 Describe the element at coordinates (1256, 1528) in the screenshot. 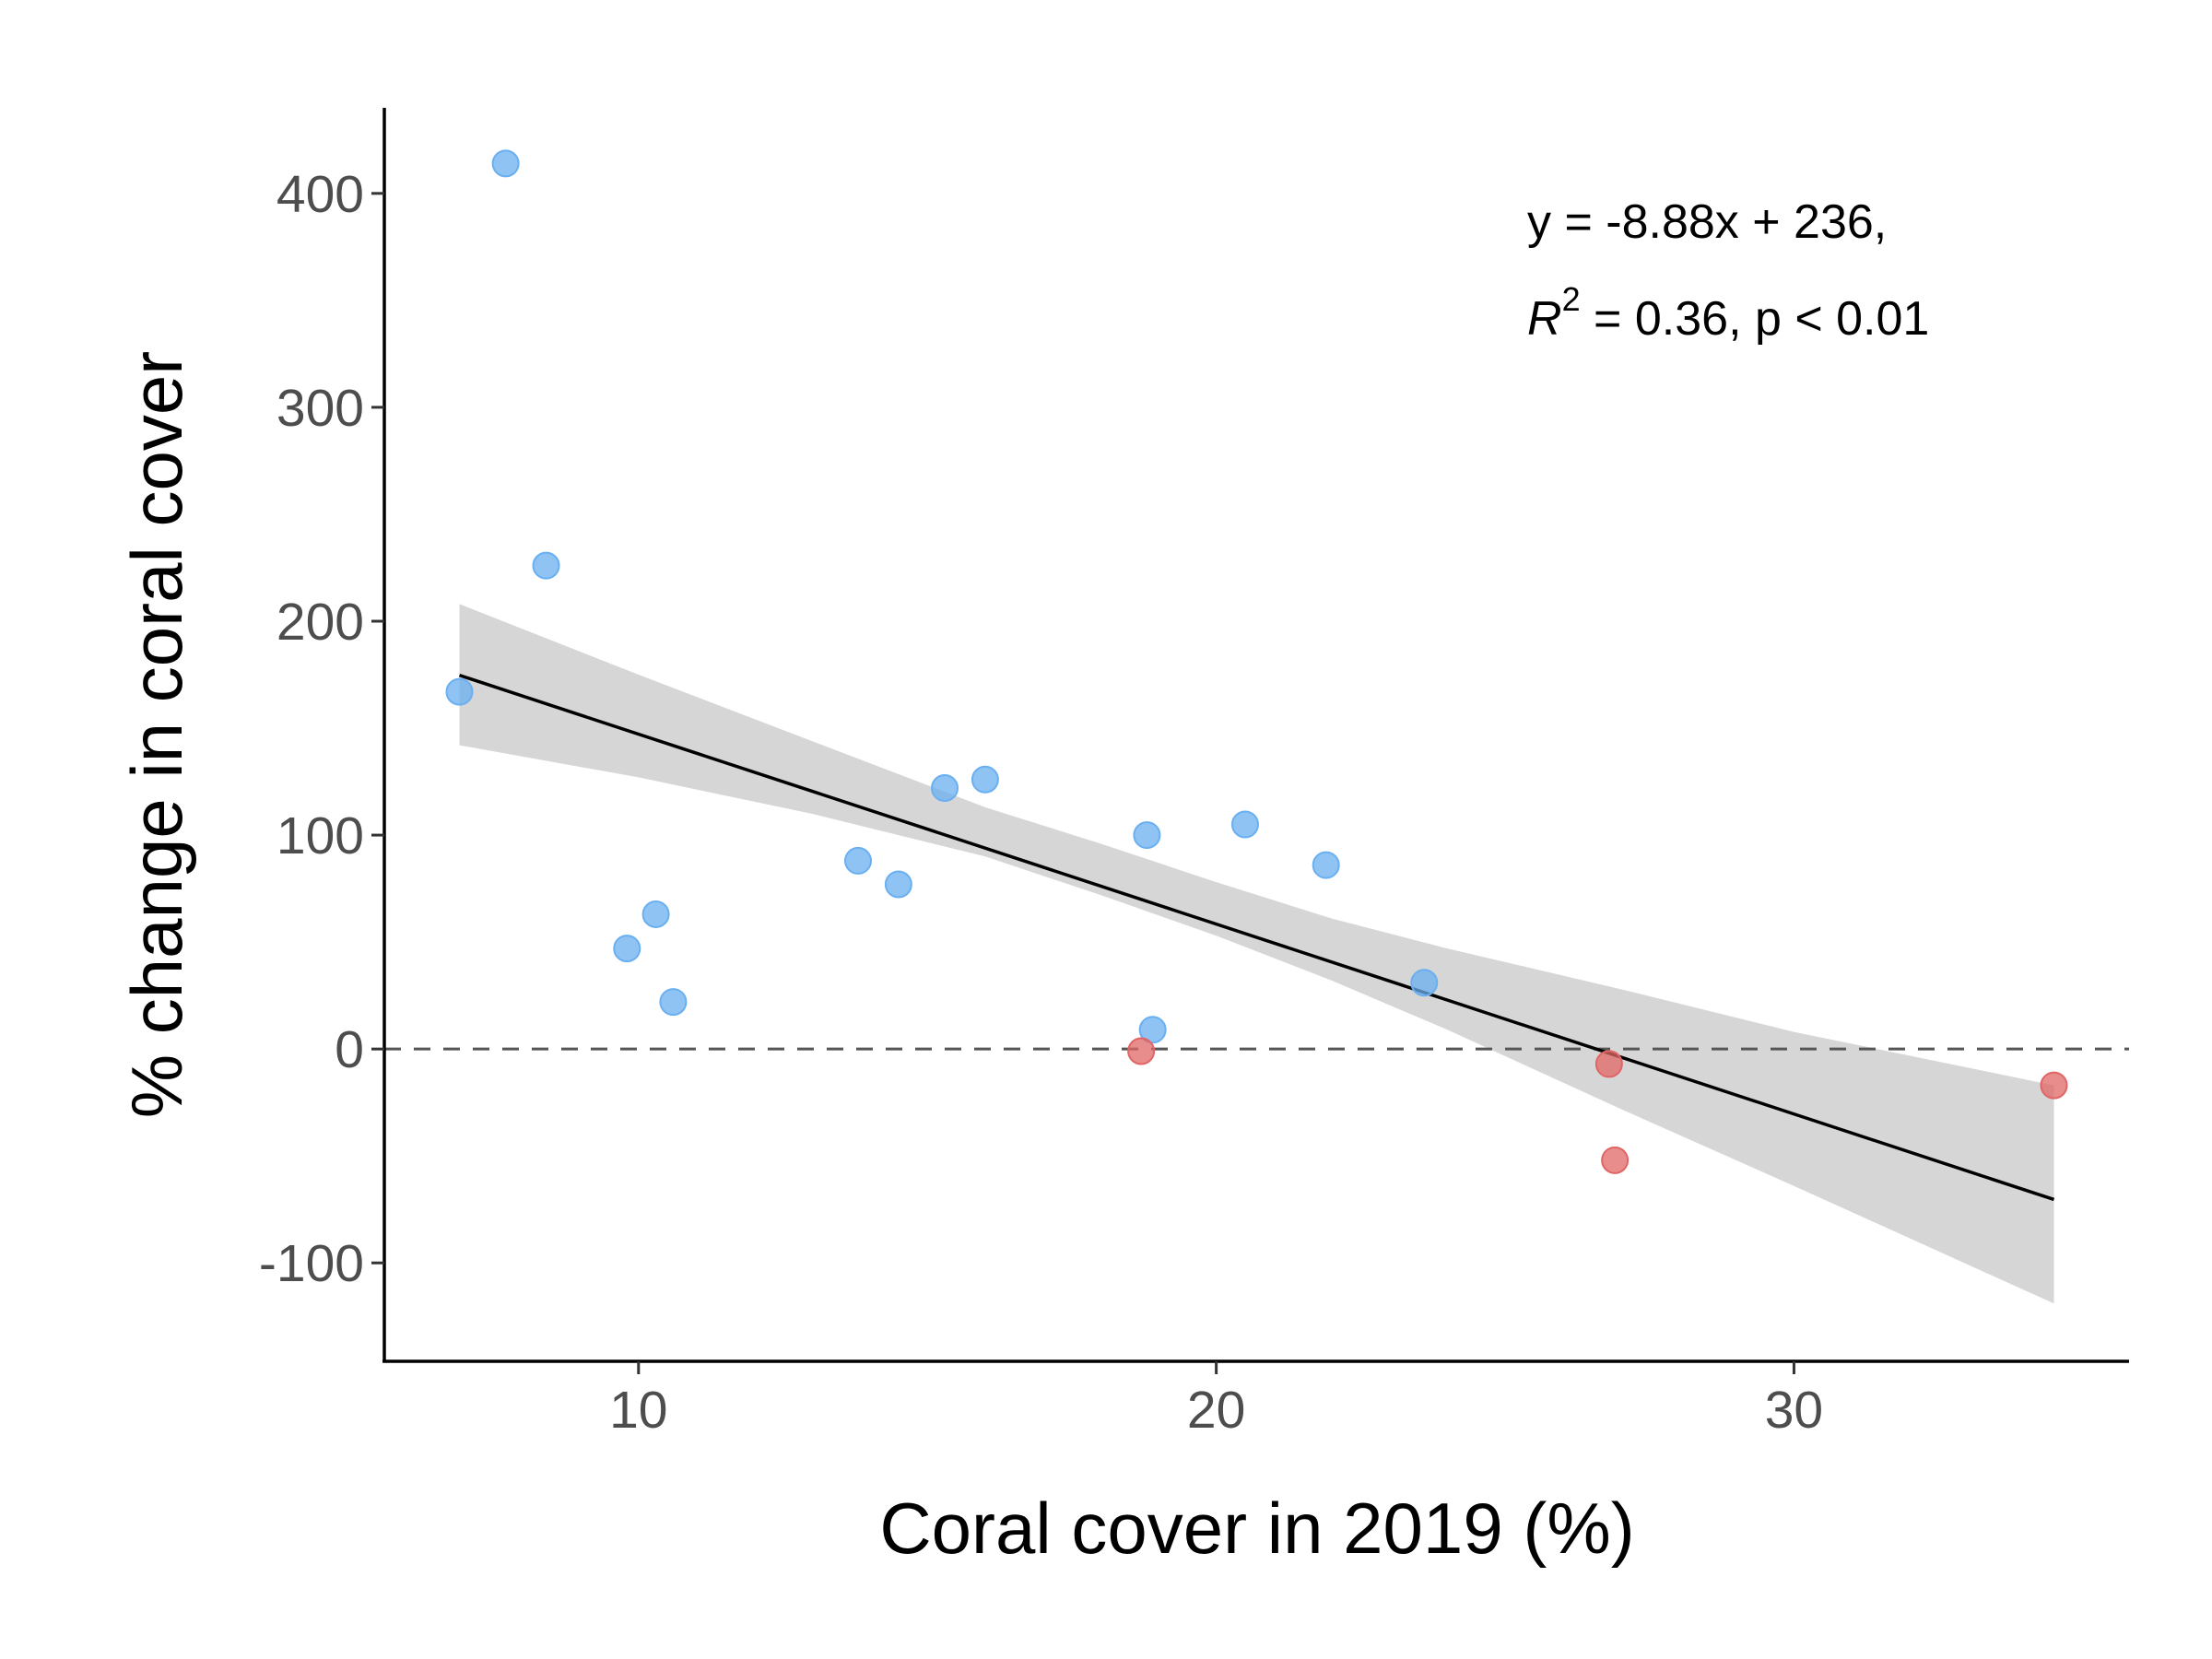

I see `x-axis-title: Coral cover in 2019 (%)` at that location.